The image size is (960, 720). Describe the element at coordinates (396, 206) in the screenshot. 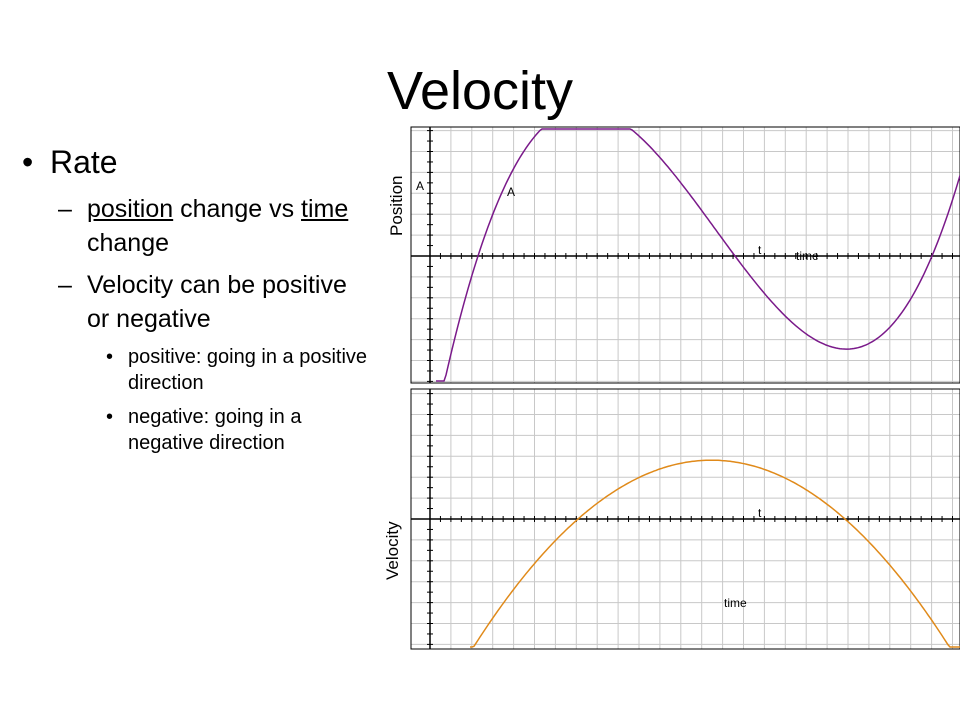

I see `position-axis-label: Position` at that location.